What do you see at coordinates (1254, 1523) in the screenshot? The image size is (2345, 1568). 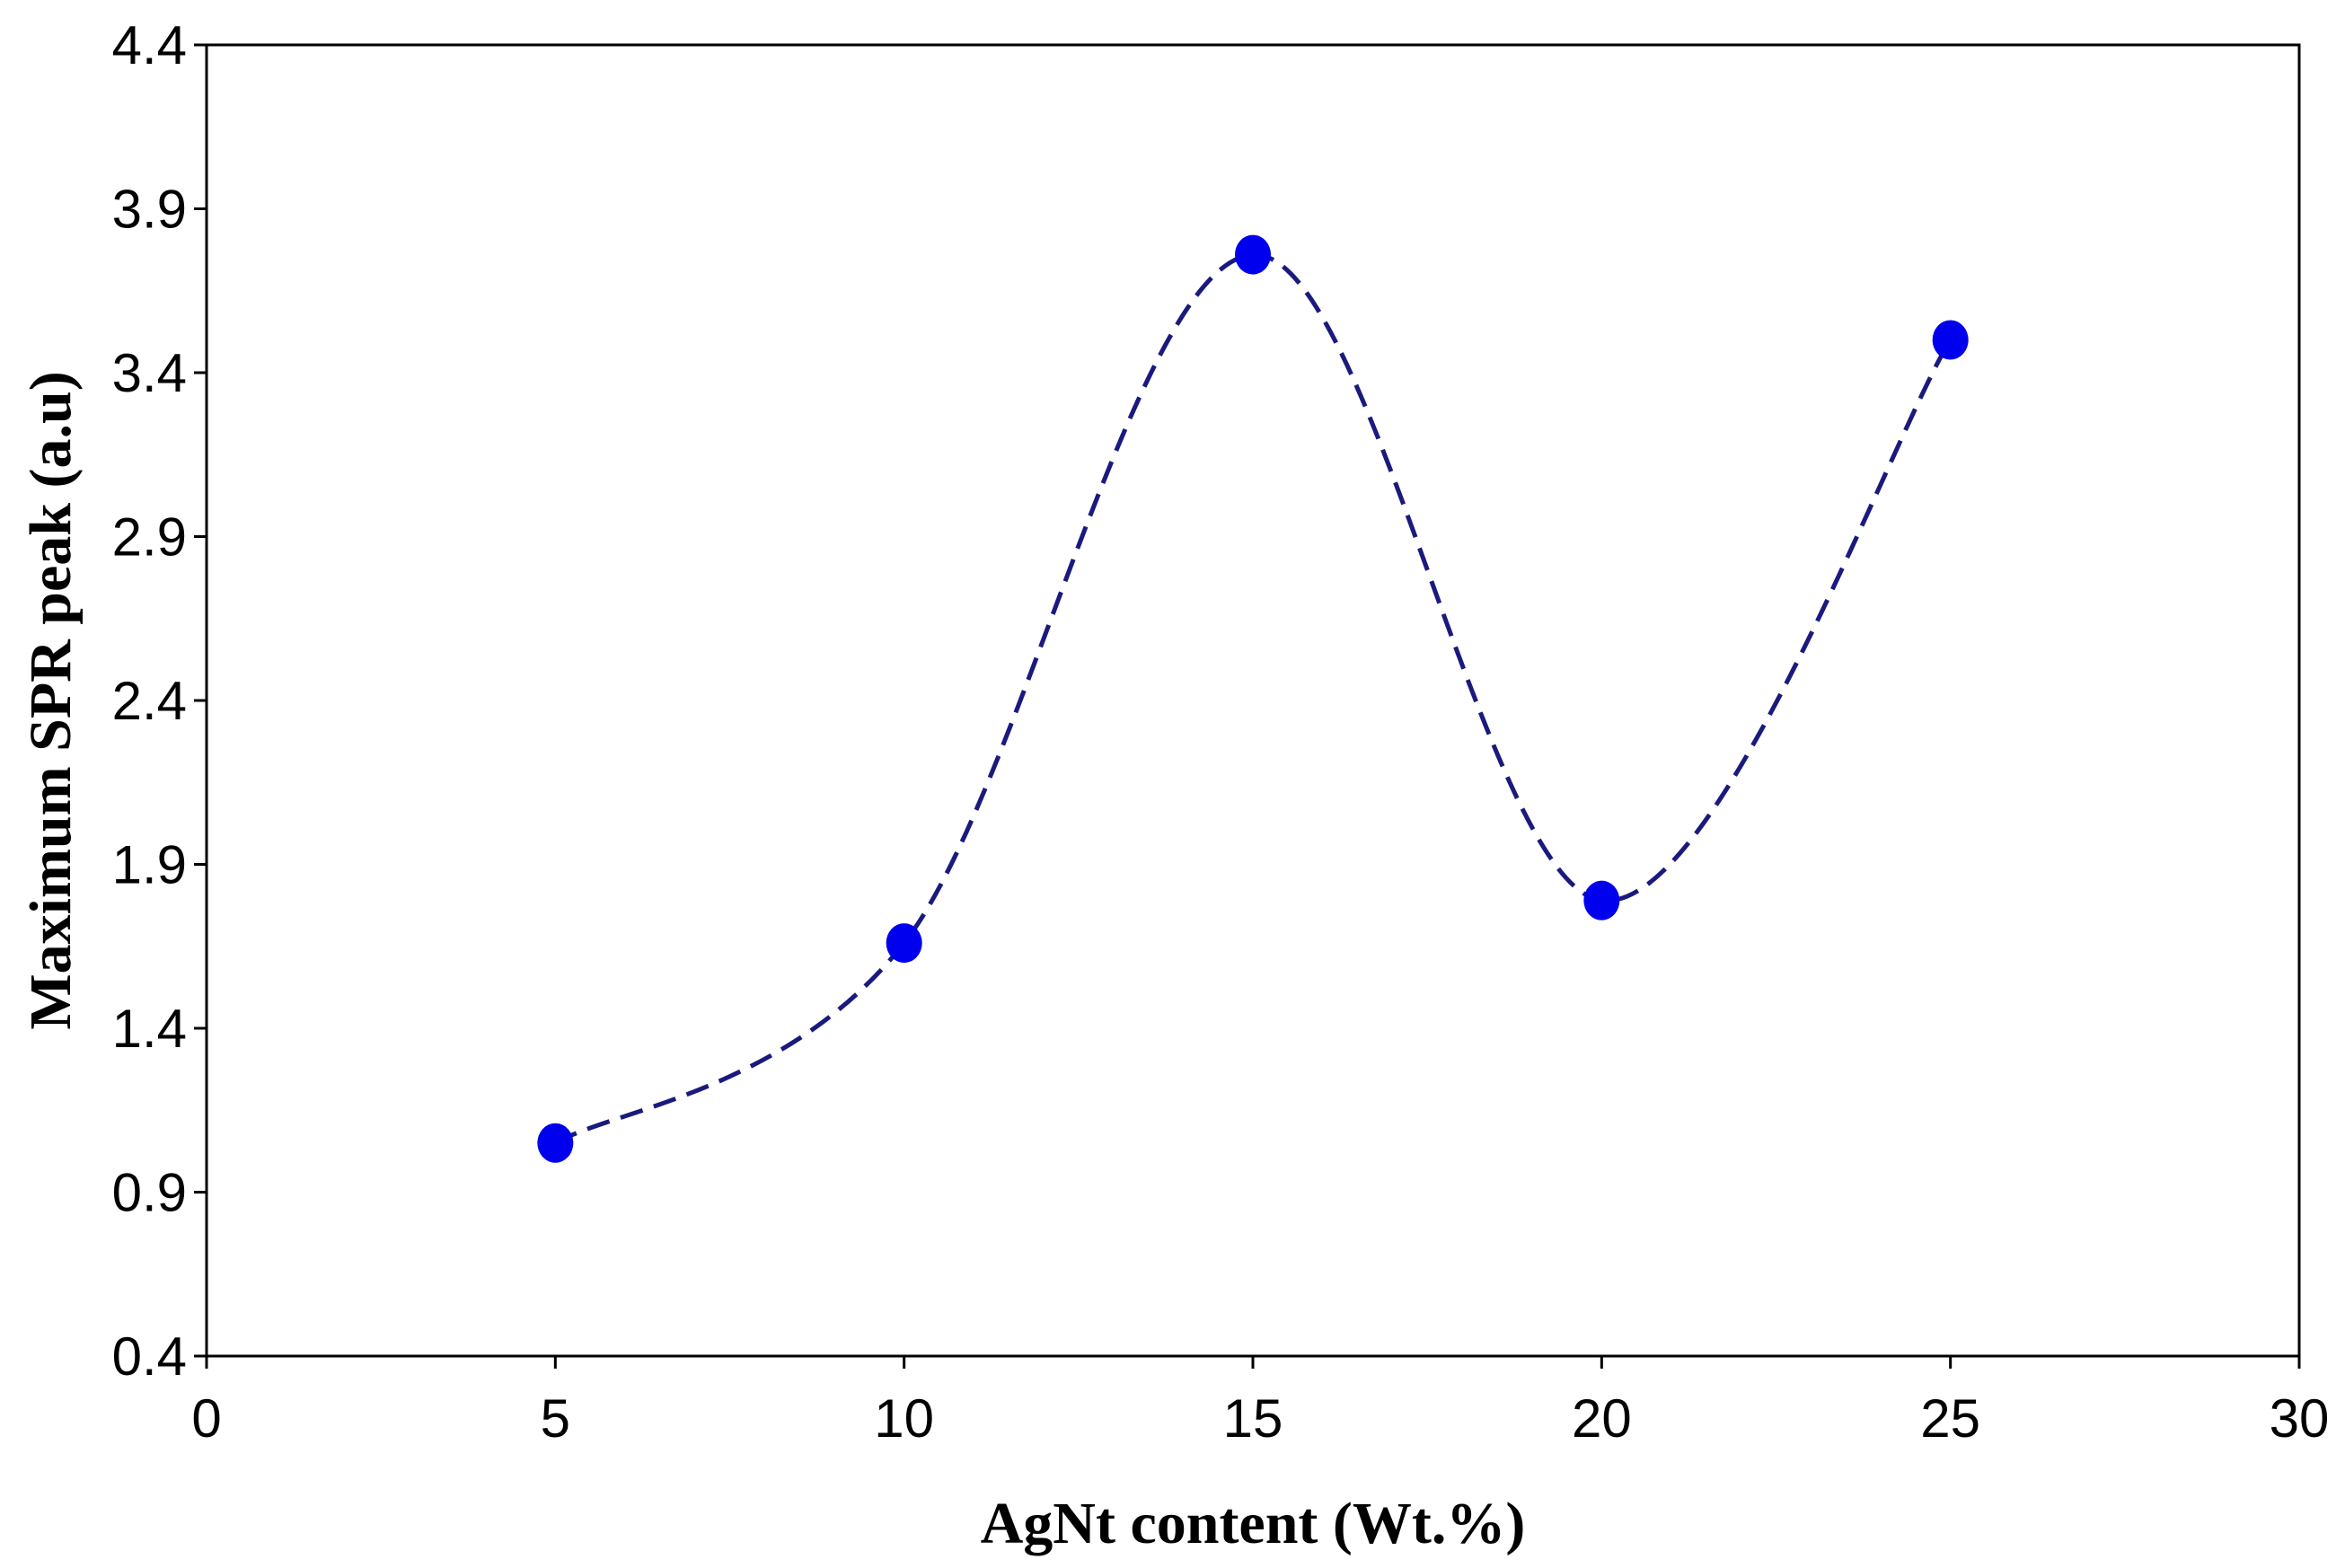 I see `x-axis-label: AgNt content (Wt.%)` at bounding box center [1254, 1523].